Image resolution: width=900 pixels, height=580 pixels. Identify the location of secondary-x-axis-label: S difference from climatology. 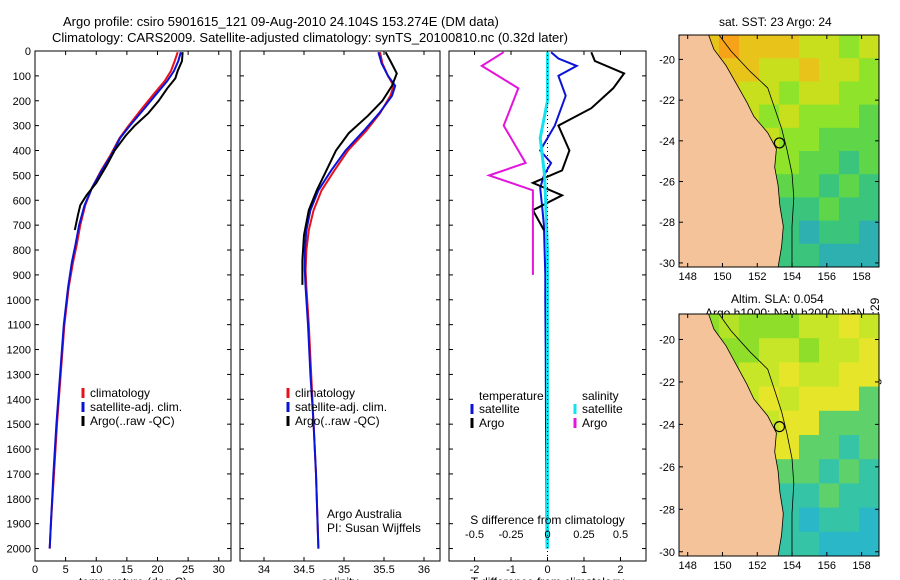
(547, 520).